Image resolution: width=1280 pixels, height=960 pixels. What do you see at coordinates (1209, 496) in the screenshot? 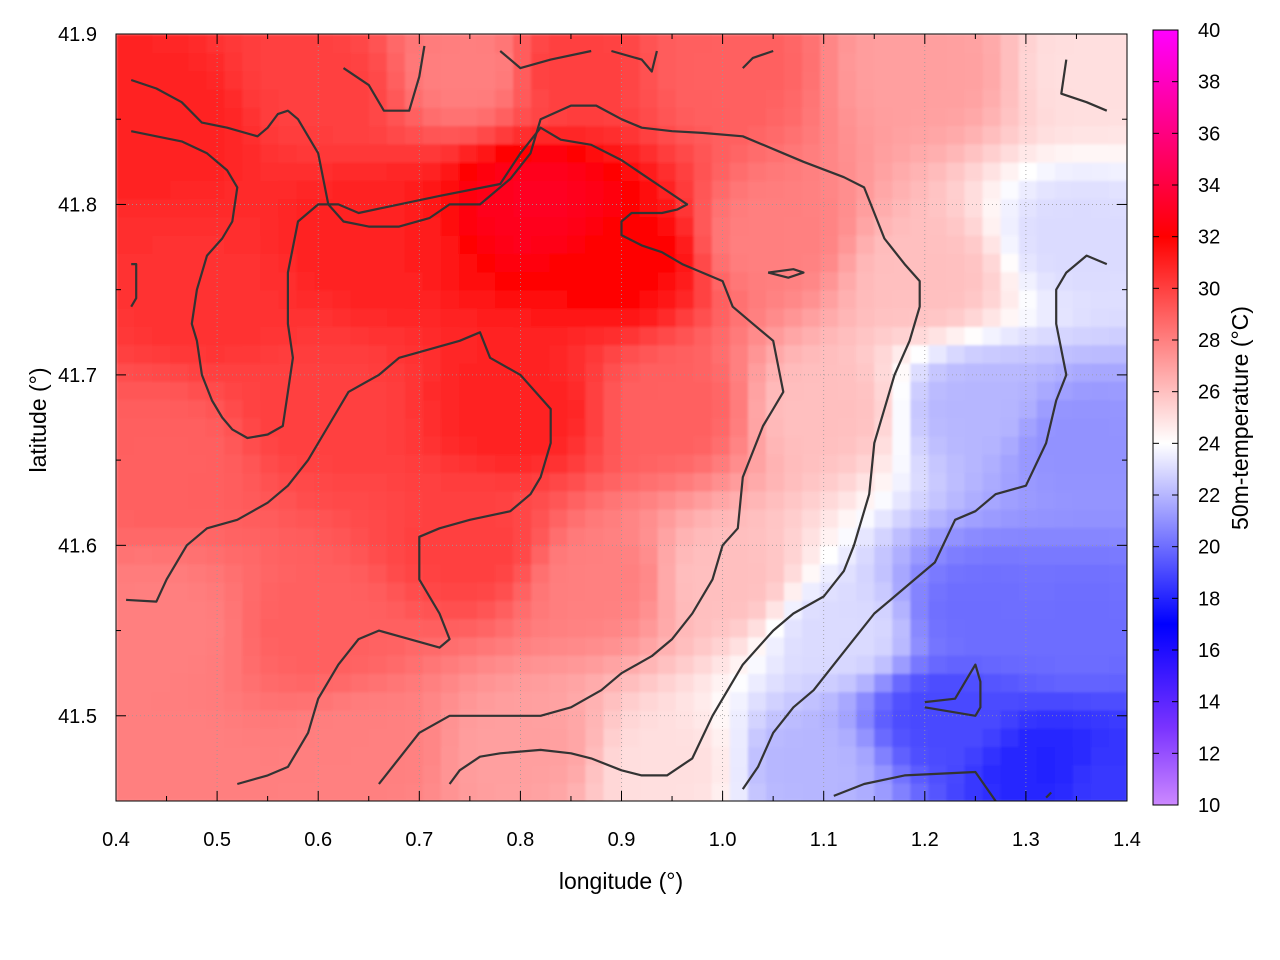
I see `colorbar-tick-label: 22` at bounding box center [1209, 496].